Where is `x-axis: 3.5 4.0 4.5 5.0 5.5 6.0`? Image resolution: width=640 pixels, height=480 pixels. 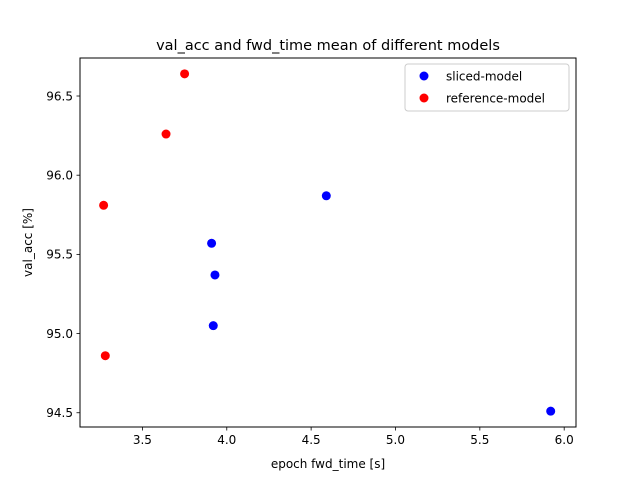 x-axis: 3.5 4.0 4.5 5.0 5.5 6.0 is located at coordinates (353, 437).